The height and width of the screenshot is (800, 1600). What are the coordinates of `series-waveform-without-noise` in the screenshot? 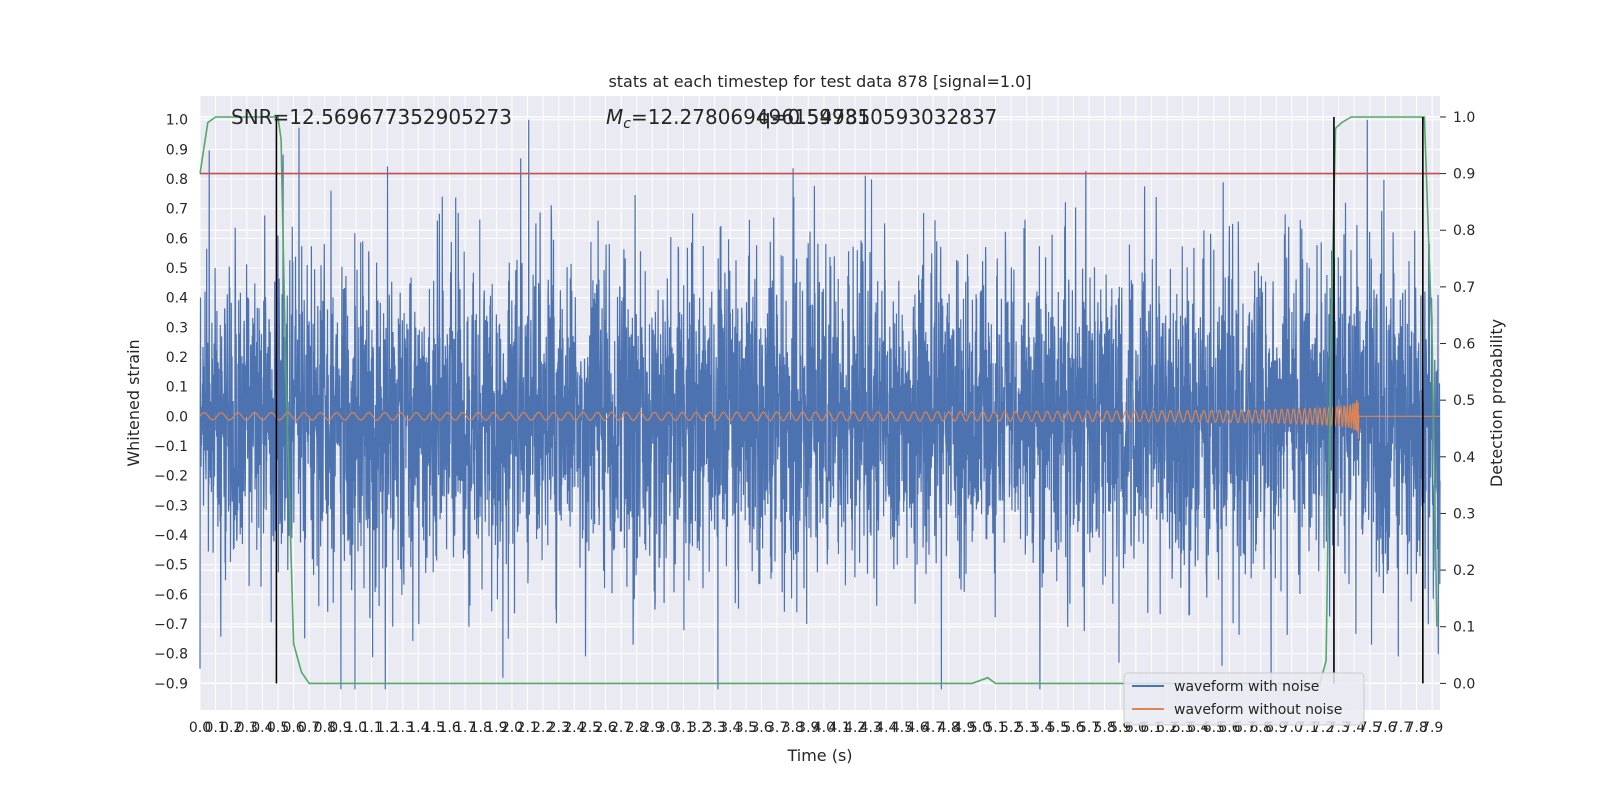 It's located at (819, 419).